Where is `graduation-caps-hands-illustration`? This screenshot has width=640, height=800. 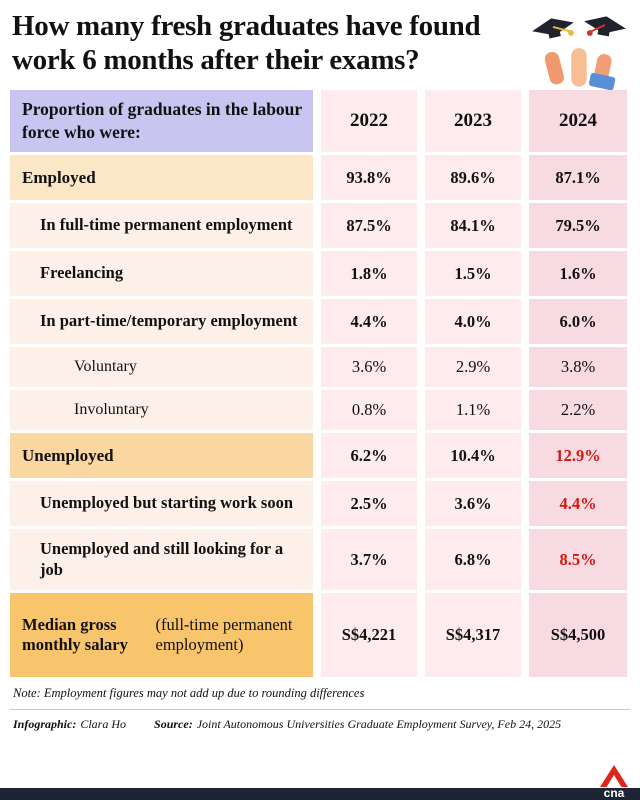
graduation-caps-hands-illustration is located at coordinates (579, 53).